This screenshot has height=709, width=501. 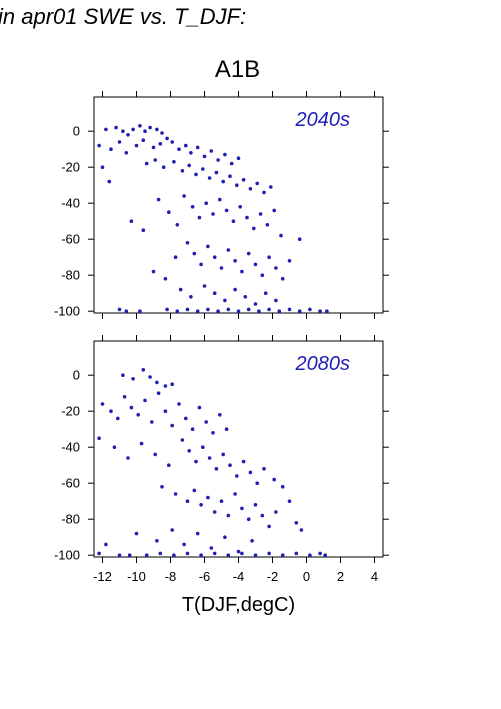 I want to click on x-tick-label: -10, so click(x=136, y=576).